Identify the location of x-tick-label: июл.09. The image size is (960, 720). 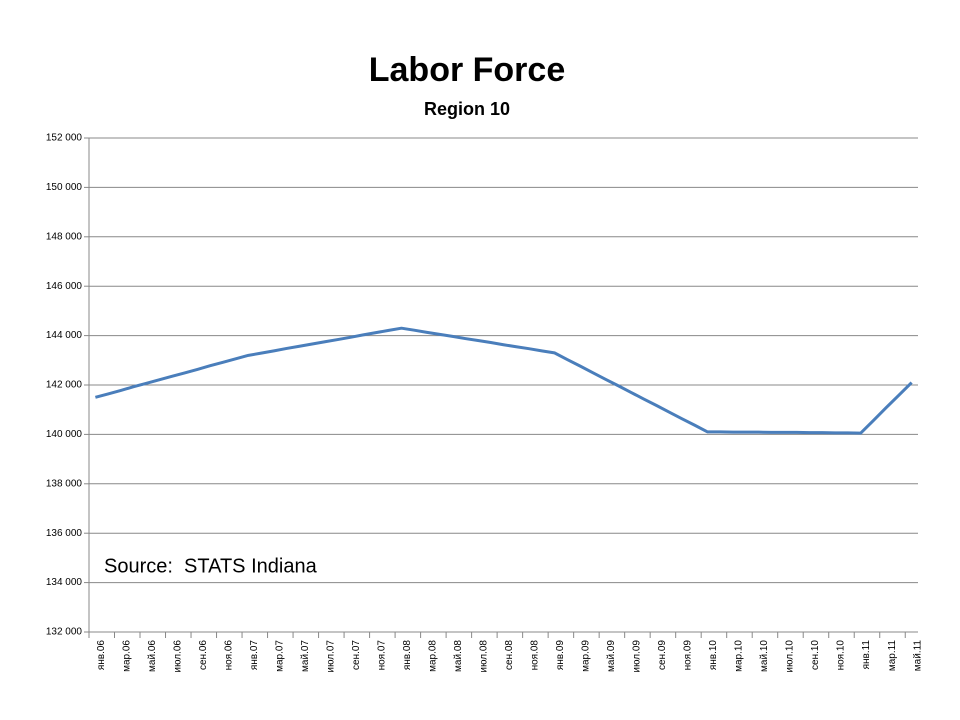
(637, 656).